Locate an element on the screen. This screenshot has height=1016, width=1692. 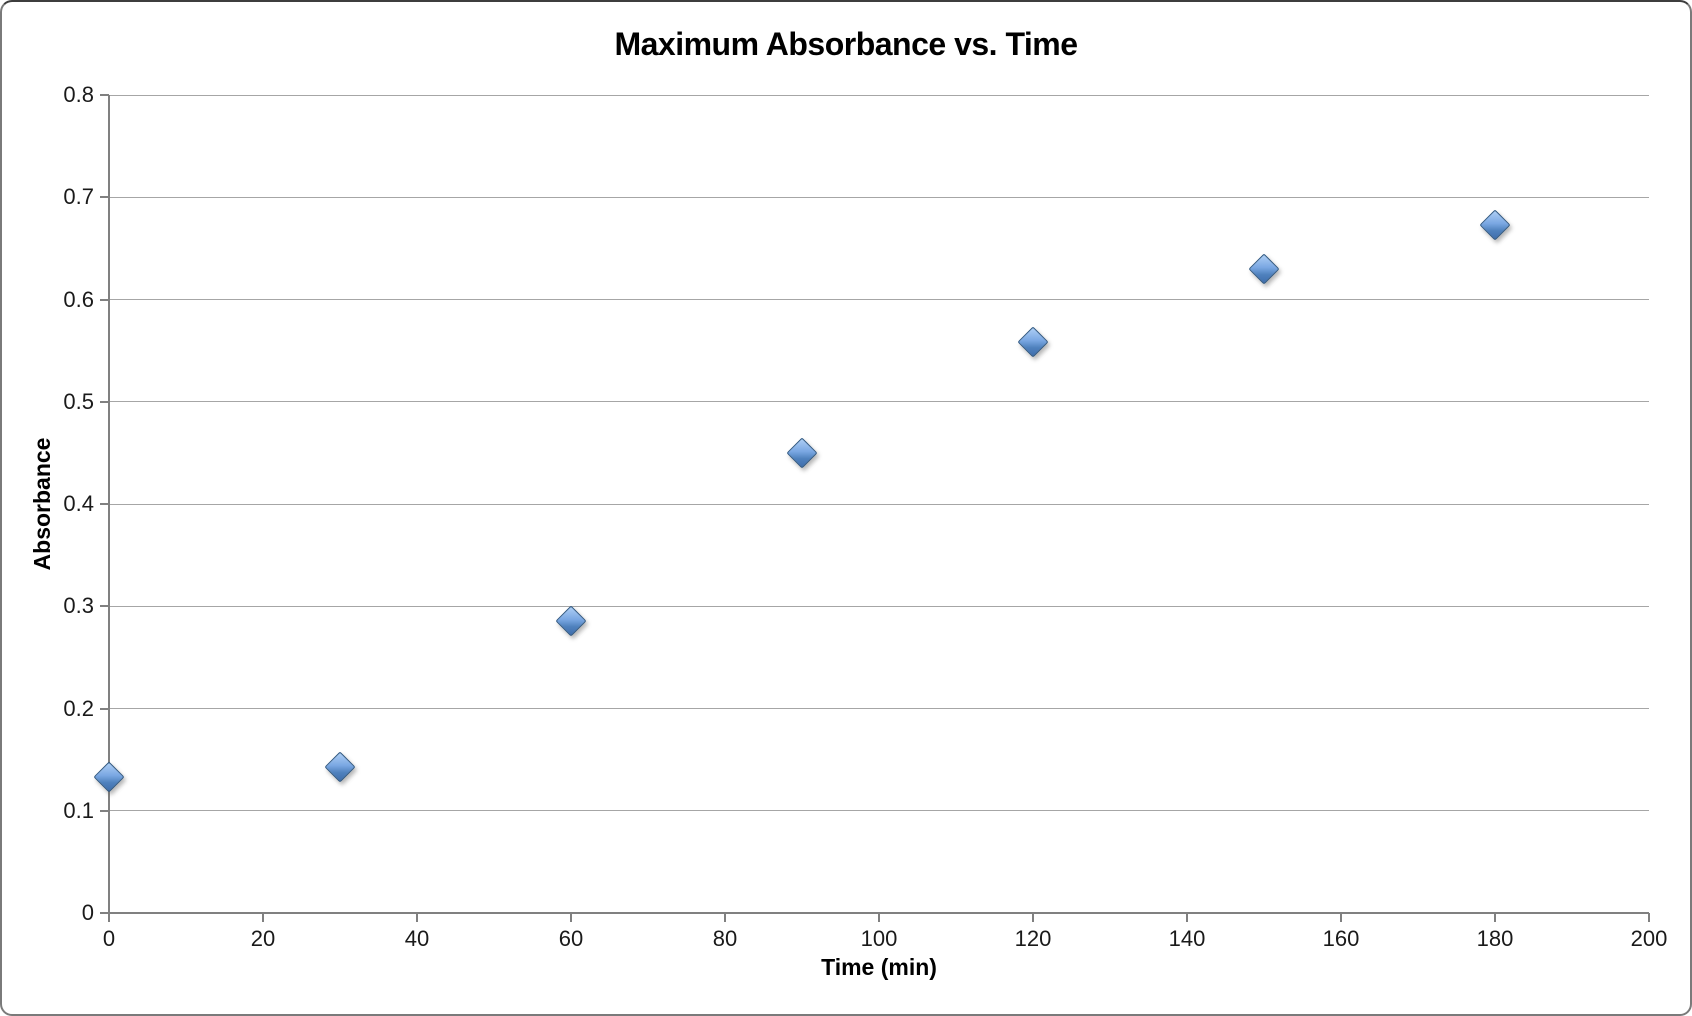
y-tick-label: 0.3 is located at coordinates (78, 606).